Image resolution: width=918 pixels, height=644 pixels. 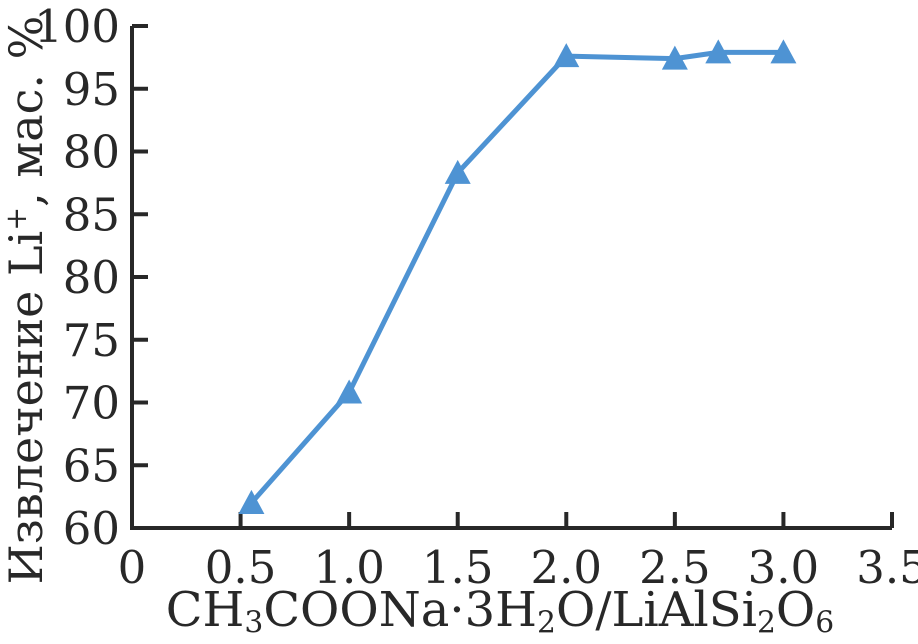 What do you see at coordinates (784, 567) in the screenshot?
I see `x-tick-label: 3.0` at bounding box center [784, 567].